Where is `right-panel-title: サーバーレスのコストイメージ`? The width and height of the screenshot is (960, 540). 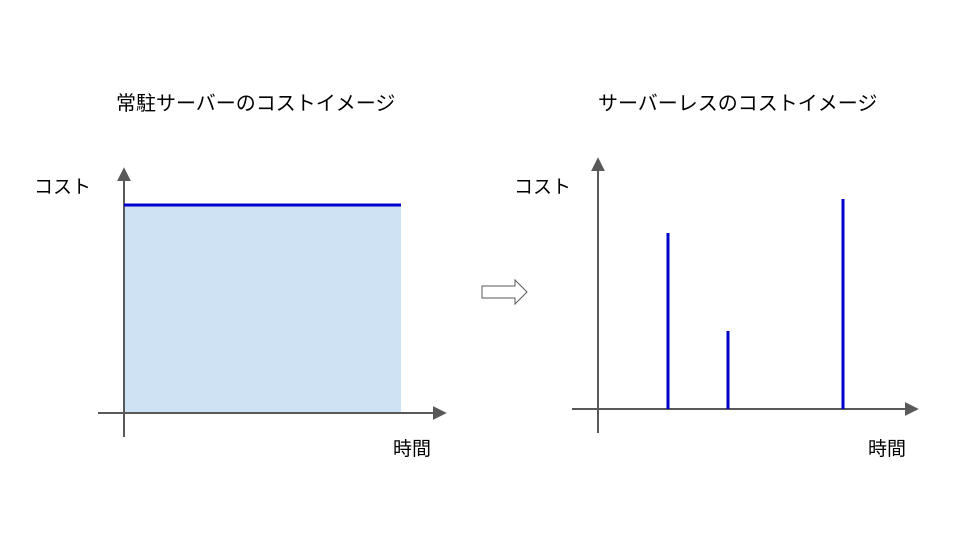
right-panel-title: サーバーレスのコストイメージ is located at coordinates (738, 103).